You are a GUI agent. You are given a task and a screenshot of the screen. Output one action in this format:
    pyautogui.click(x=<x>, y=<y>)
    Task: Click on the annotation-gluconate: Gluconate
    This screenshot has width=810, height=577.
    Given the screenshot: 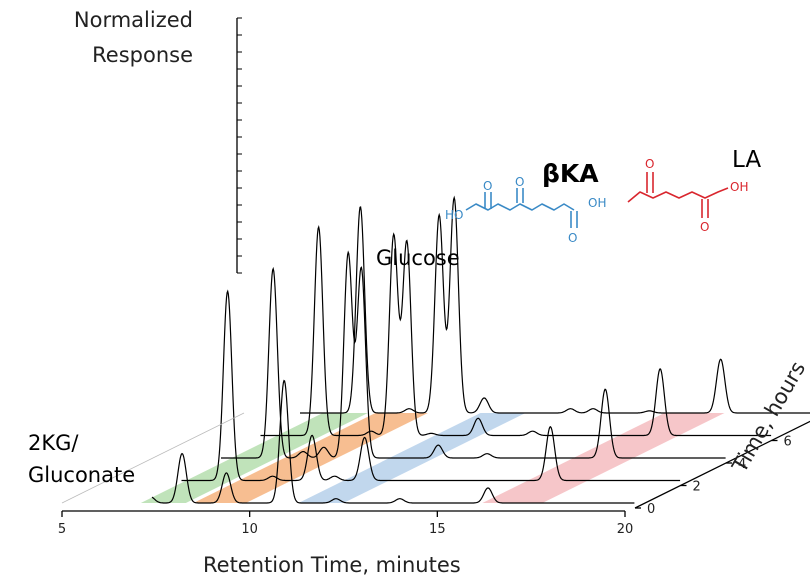 What is the action you would take?
    pyautogui.click(x=81, y=475)
    